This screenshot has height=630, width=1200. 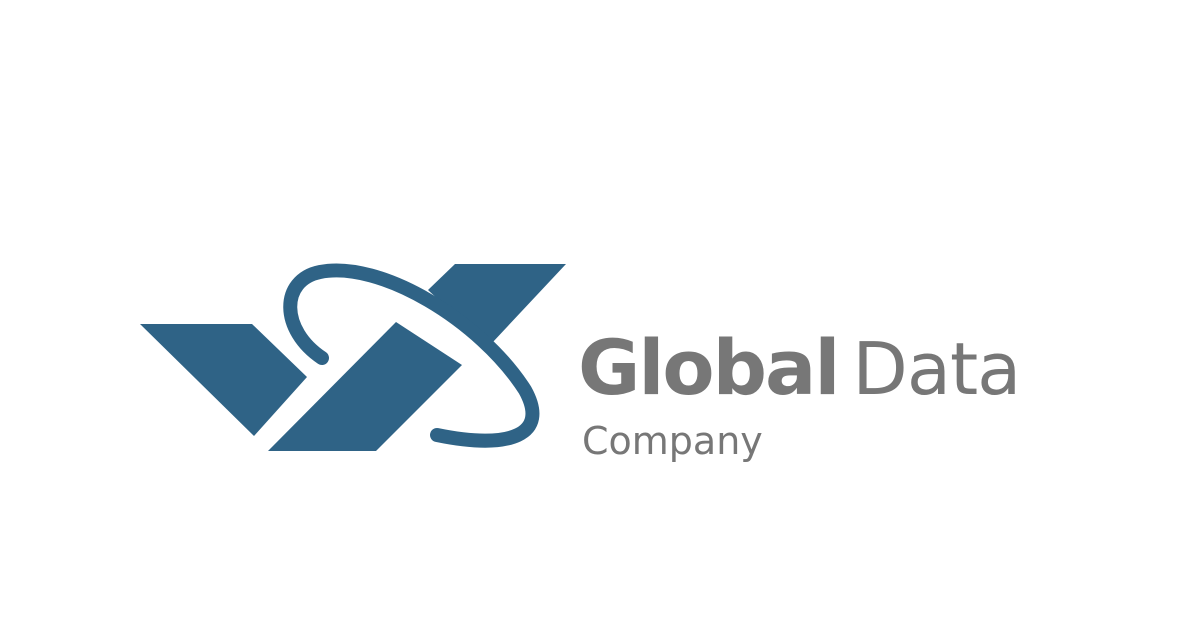 What do you see at coordinates (936, 369) in the screenshot?
I see `brand-secondary-text: Data` at bounding box center [936, 369].